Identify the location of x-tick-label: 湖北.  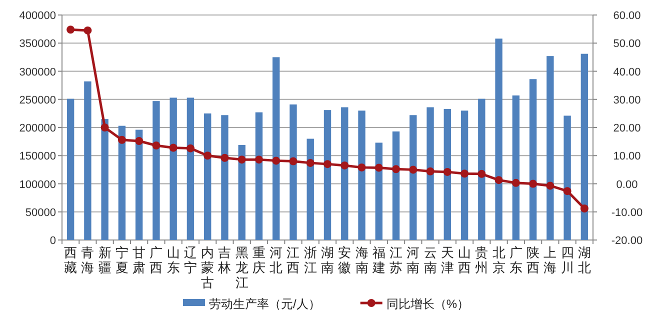
(584, 260).